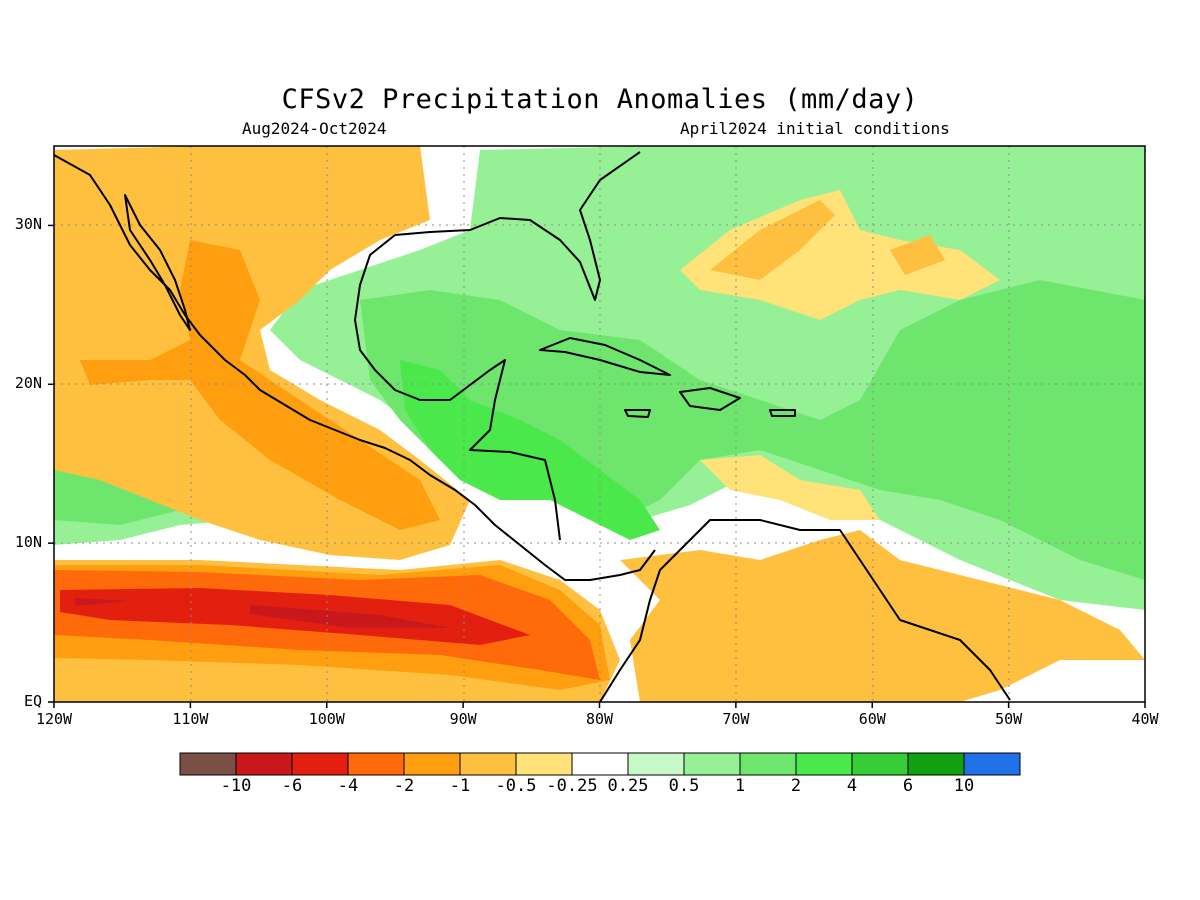 The width and height of the screenshot is (1200, 900). What do you see at coordinates (815, 128) in the screenshot?
I see `initial-conditions: April2024 initial conditions` at bounding box center [815, 128].